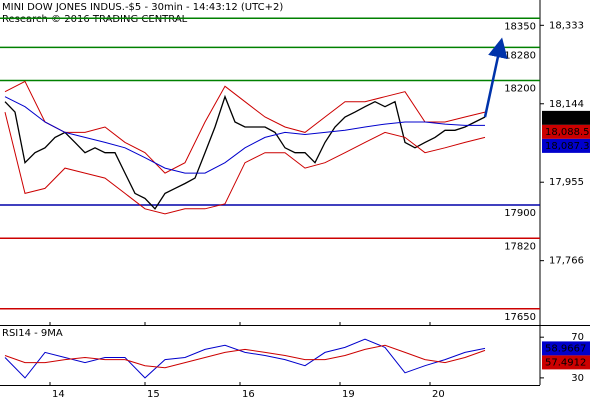 Image resolution: width=590 pixels, height=400 pixels. I want to click on current-value-label: 57.4912, so click(565, 362).